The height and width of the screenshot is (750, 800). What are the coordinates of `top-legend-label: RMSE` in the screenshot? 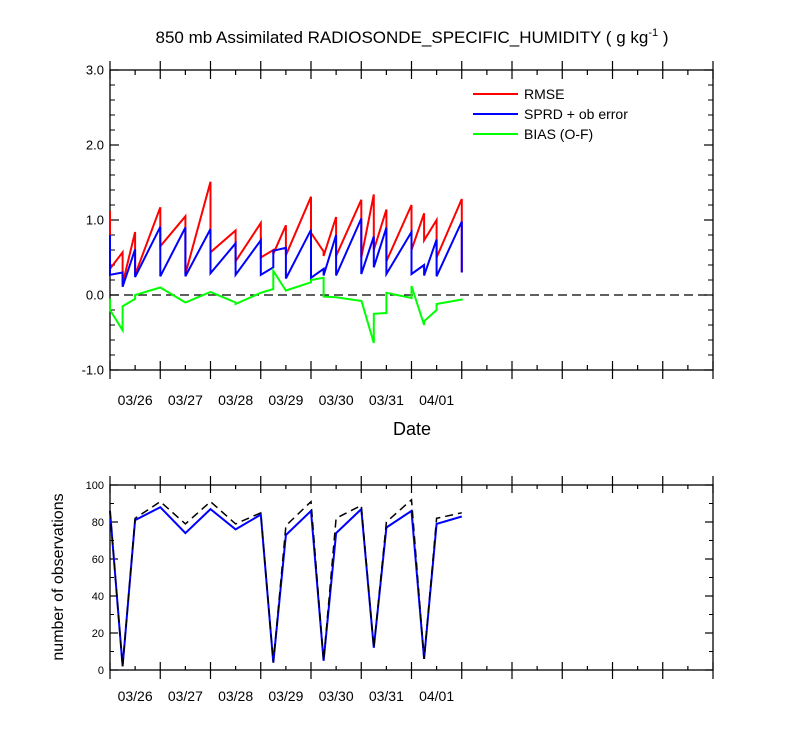 It's located at (544, 94).